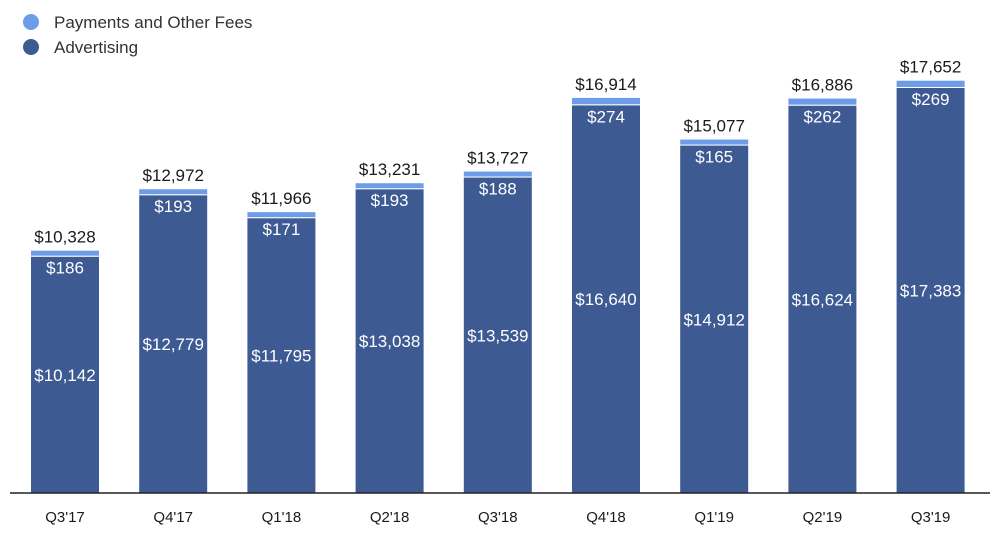 This screenshot has height=533, width=1000. What do you see at coordinates (605, 84) in the screenshot?
I see `total-label: $16,914` at bounding box center [605, 84].